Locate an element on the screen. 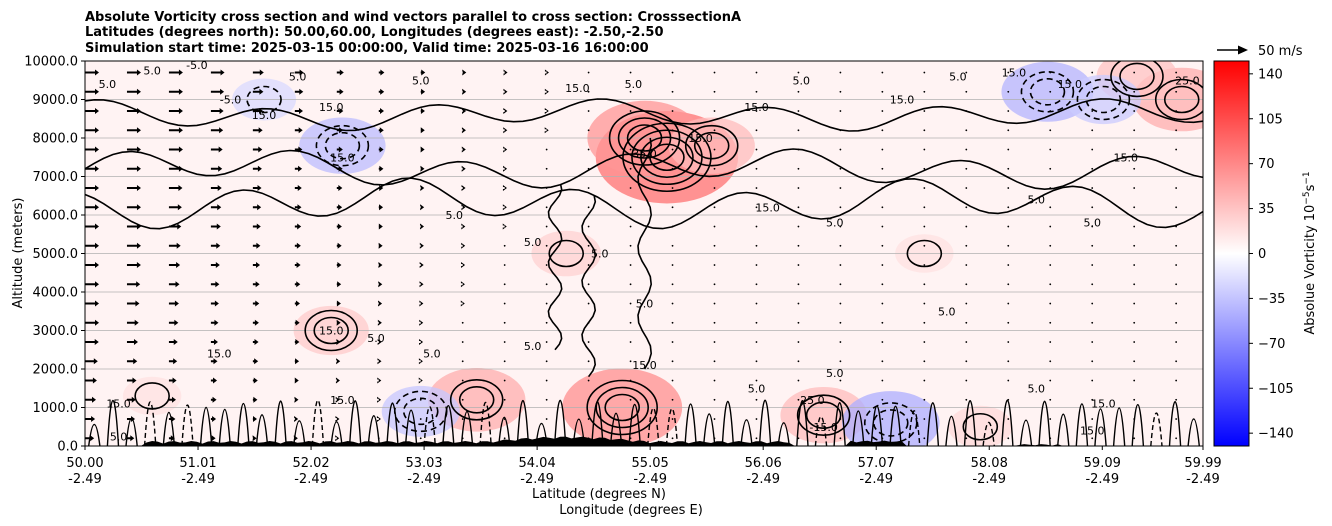 This screenshot has width=1332, height=526. colorbar-tick-label: −70 is located at coordinates (1271, 344).